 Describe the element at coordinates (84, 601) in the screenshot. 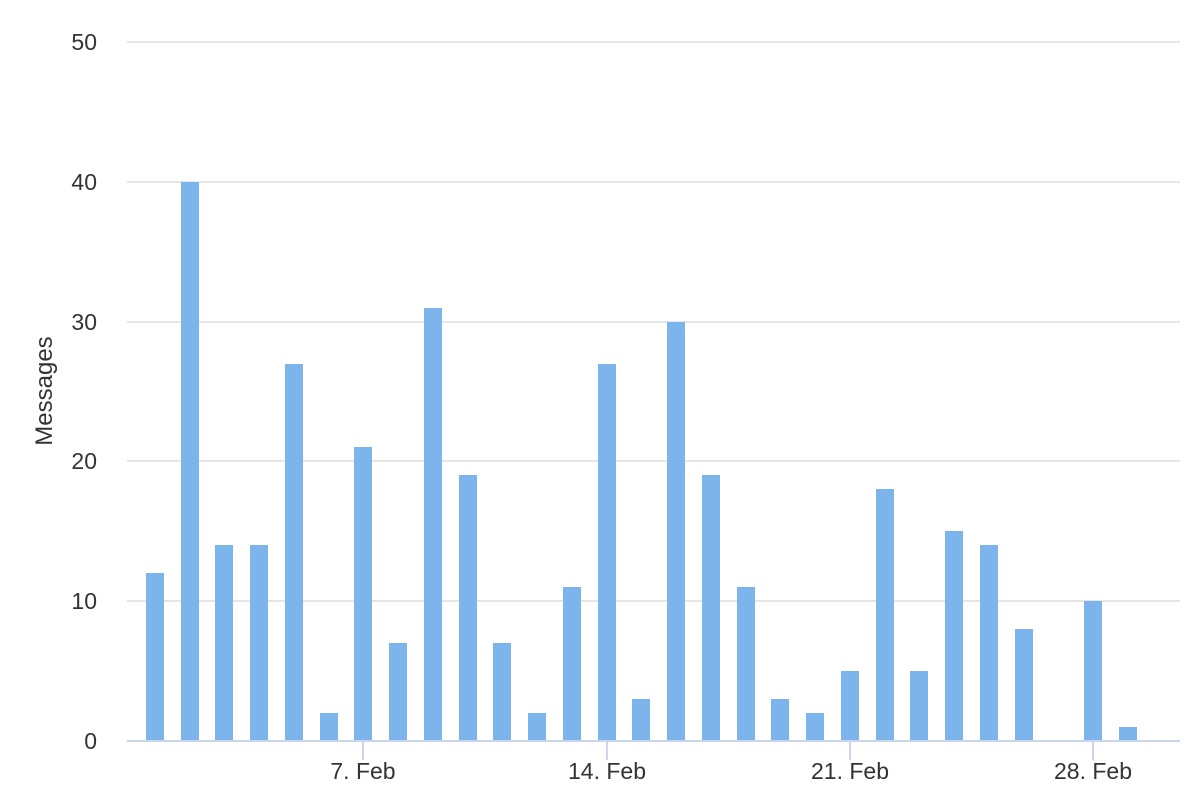

I see `y-tick-label-10: 10` at that location.